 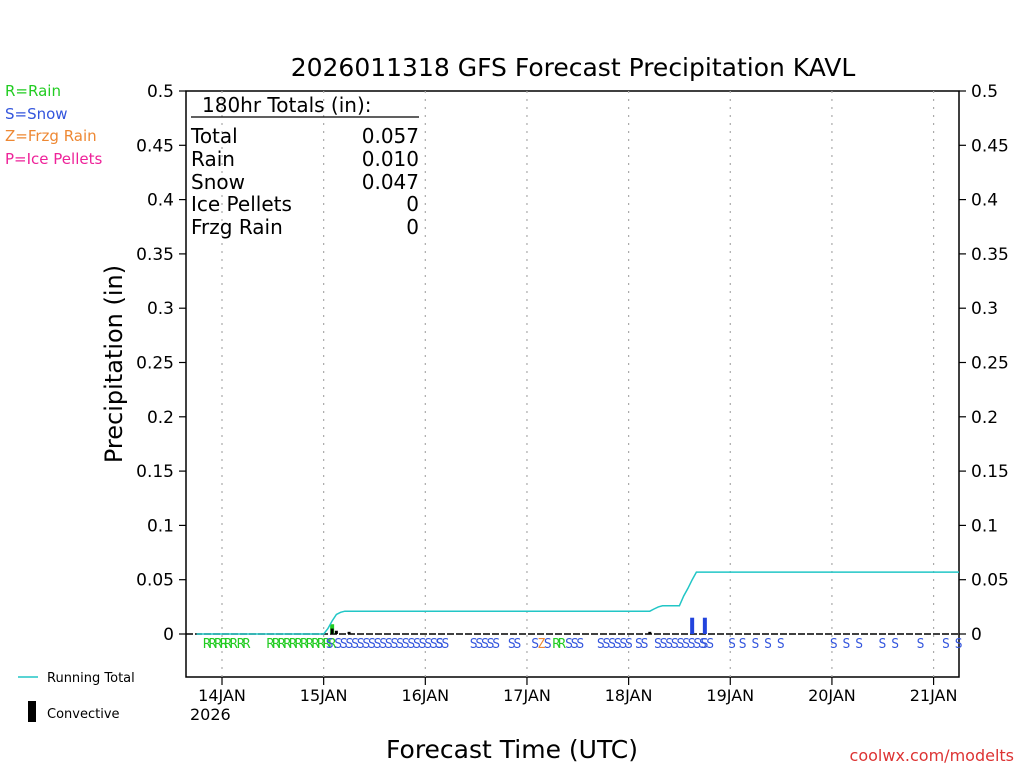 What do you see at coordinates (91, 678) in the screenshot?
I see `running-total-legend-label: Running Total` at bounding box center [91, 678].